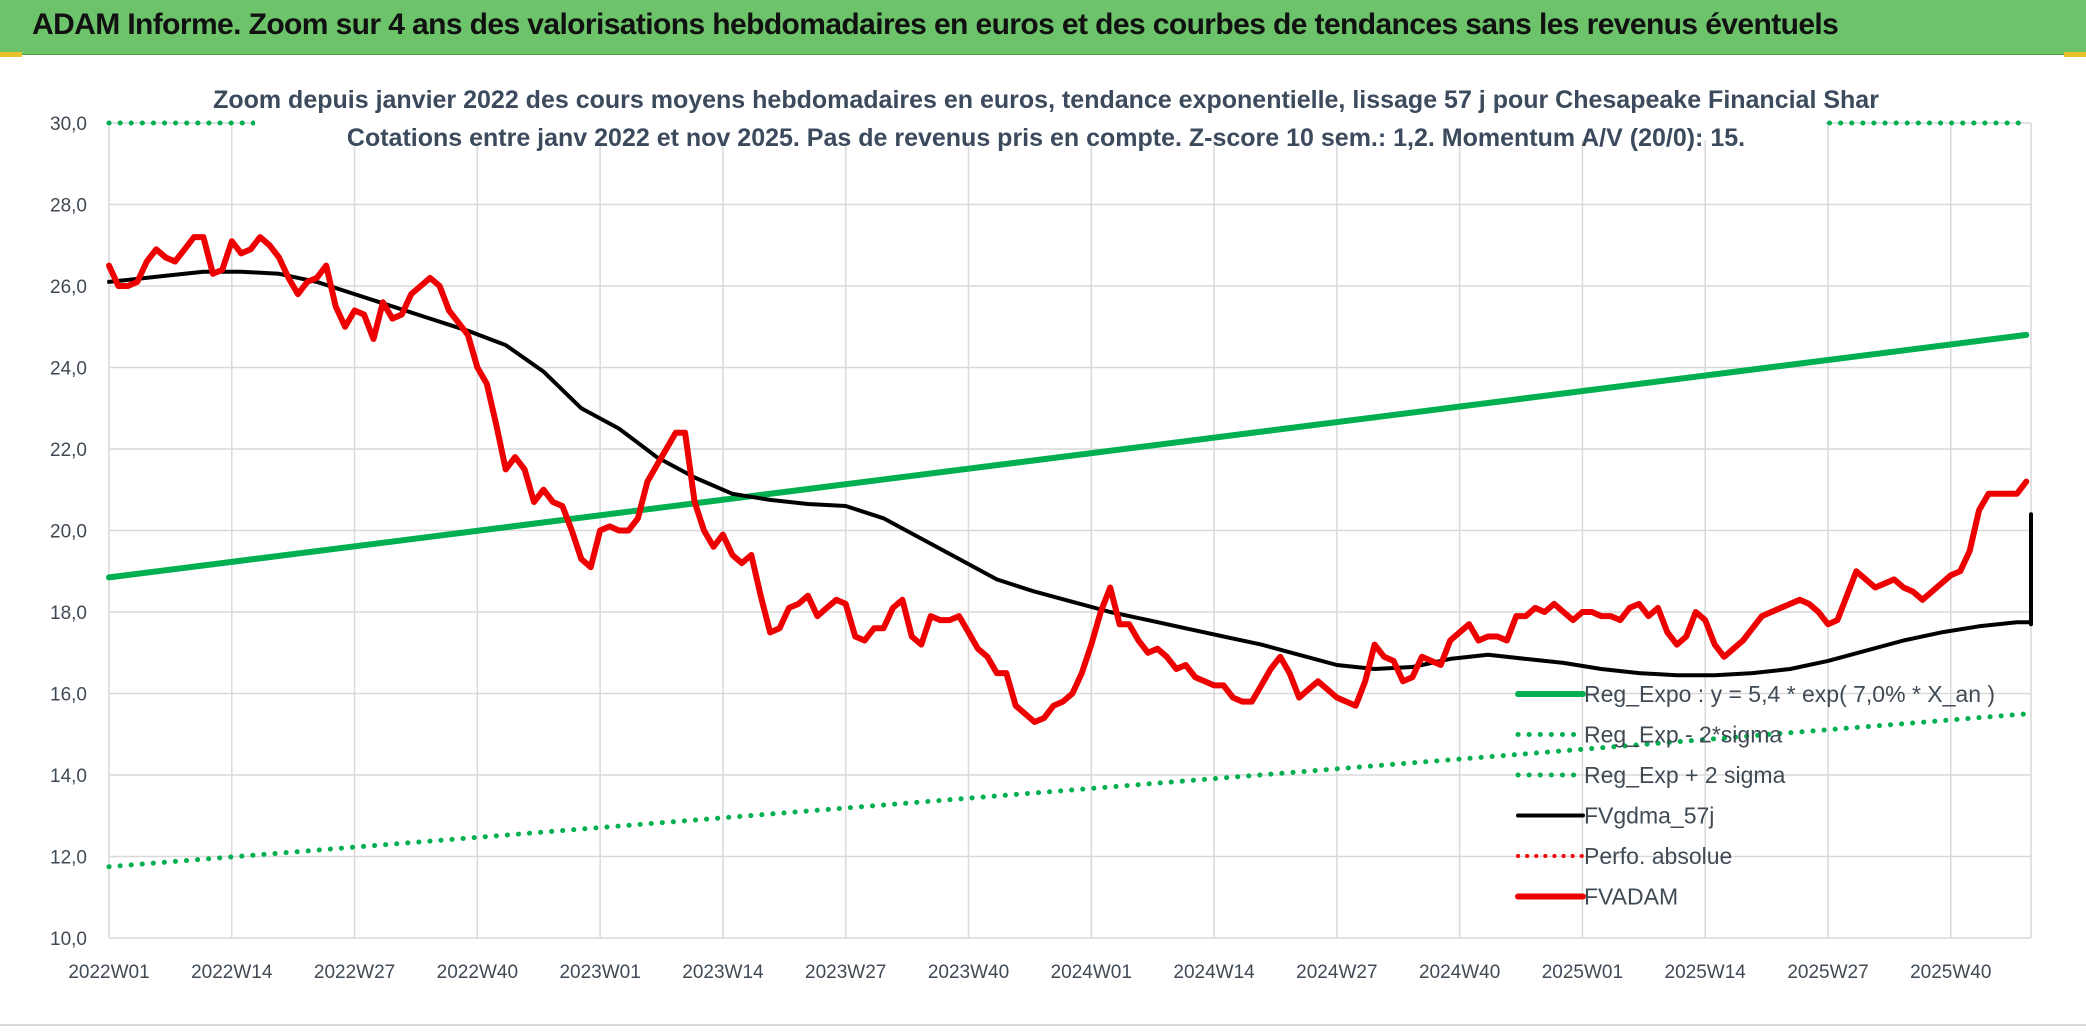 This screenshot has height=1031, width=2086. I want to click on x-tick-label: 2023W14, so click(723, 972).